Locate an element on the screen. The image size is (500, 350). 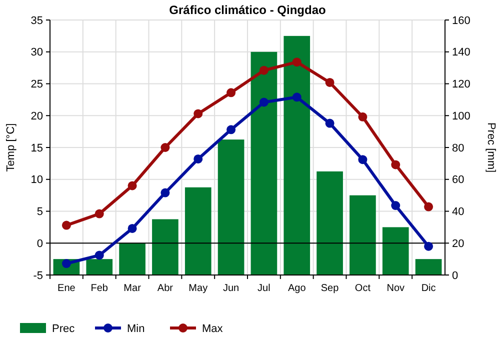
x-tick-label: Ene is located at coordinates (67, 288).